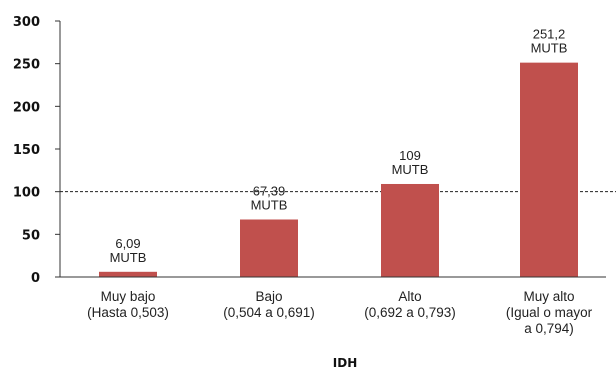 The image size is (616, 372). What do you see at coordinates (269, 190) in the screenshot?
I see `data-label: 67,39` at bounding box center [269, 190].